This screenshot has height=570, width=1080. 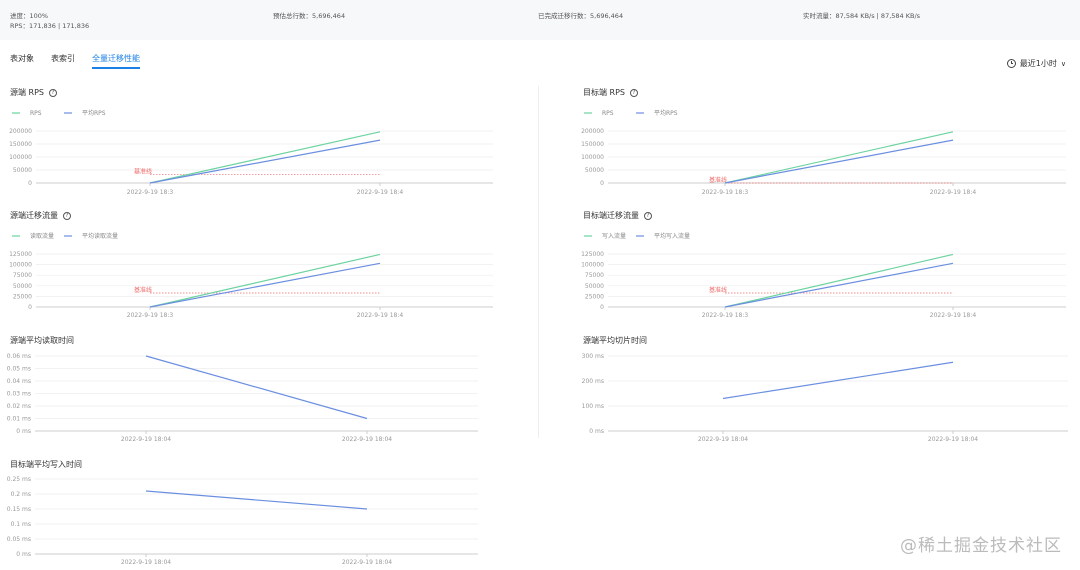 What do you see at coordinates (592, 144) in the screenshot?
I see `y-tick-label: 150000` at bounding box center [592, 144].